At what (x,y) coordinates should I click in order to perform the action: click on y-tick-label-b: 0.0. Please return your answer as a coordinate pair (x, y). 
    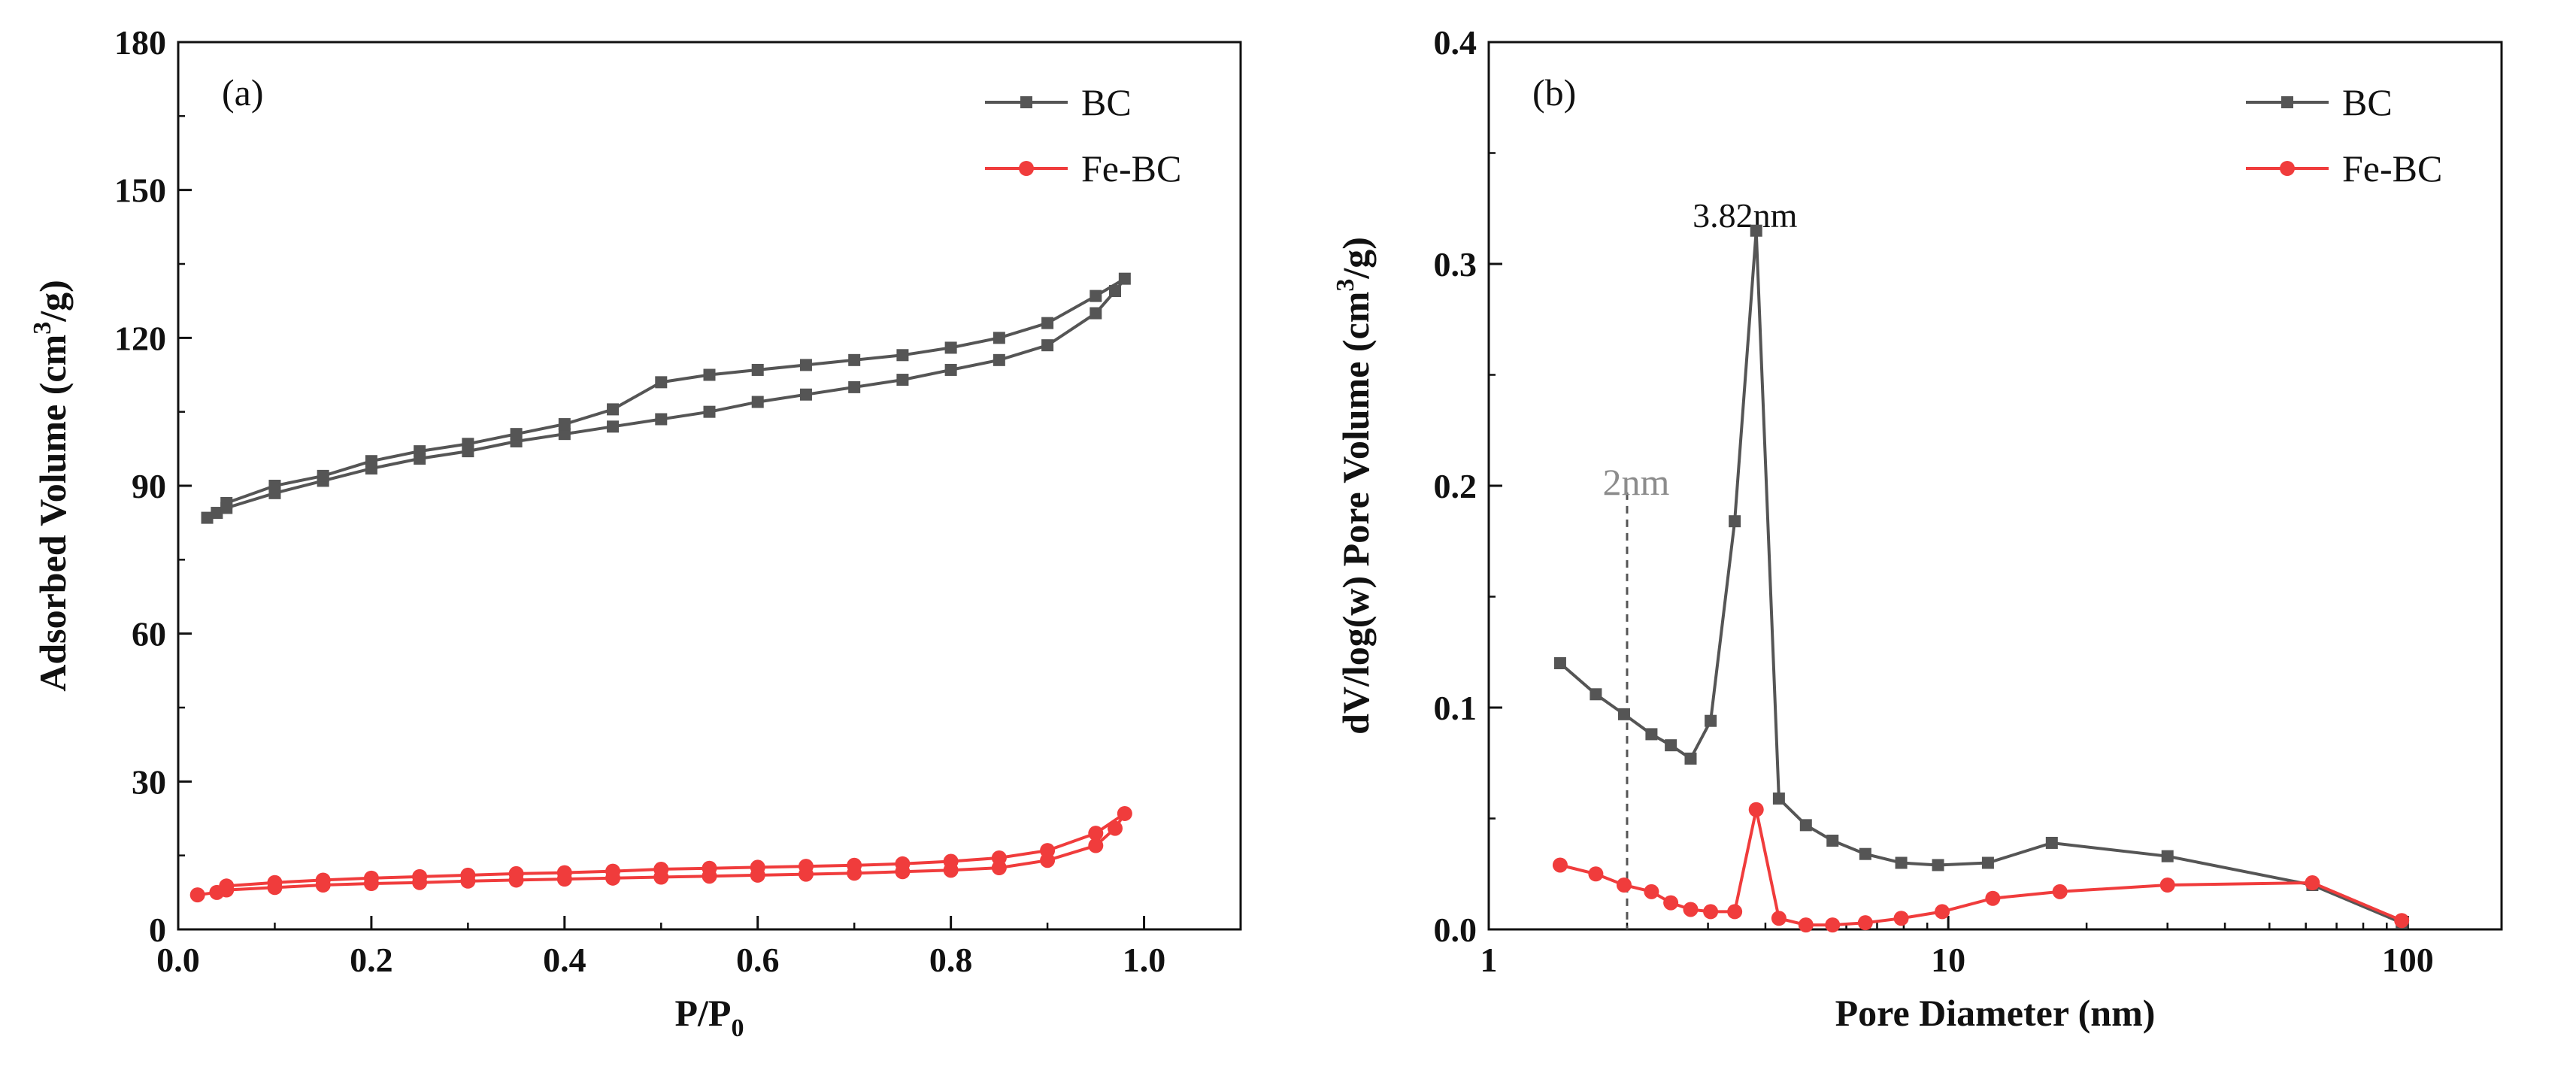
    Looking at the image, I should click on (1455, 930).